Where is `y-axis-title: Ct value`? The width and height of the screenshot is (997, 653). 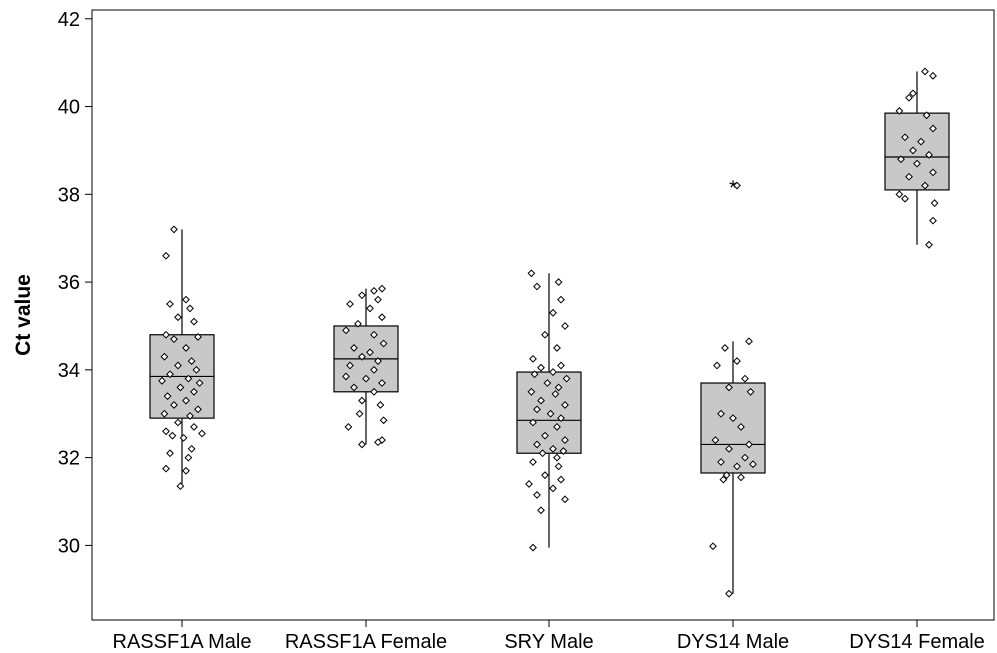 y-axis-title: Ct value is located at coordinates (23, 315).